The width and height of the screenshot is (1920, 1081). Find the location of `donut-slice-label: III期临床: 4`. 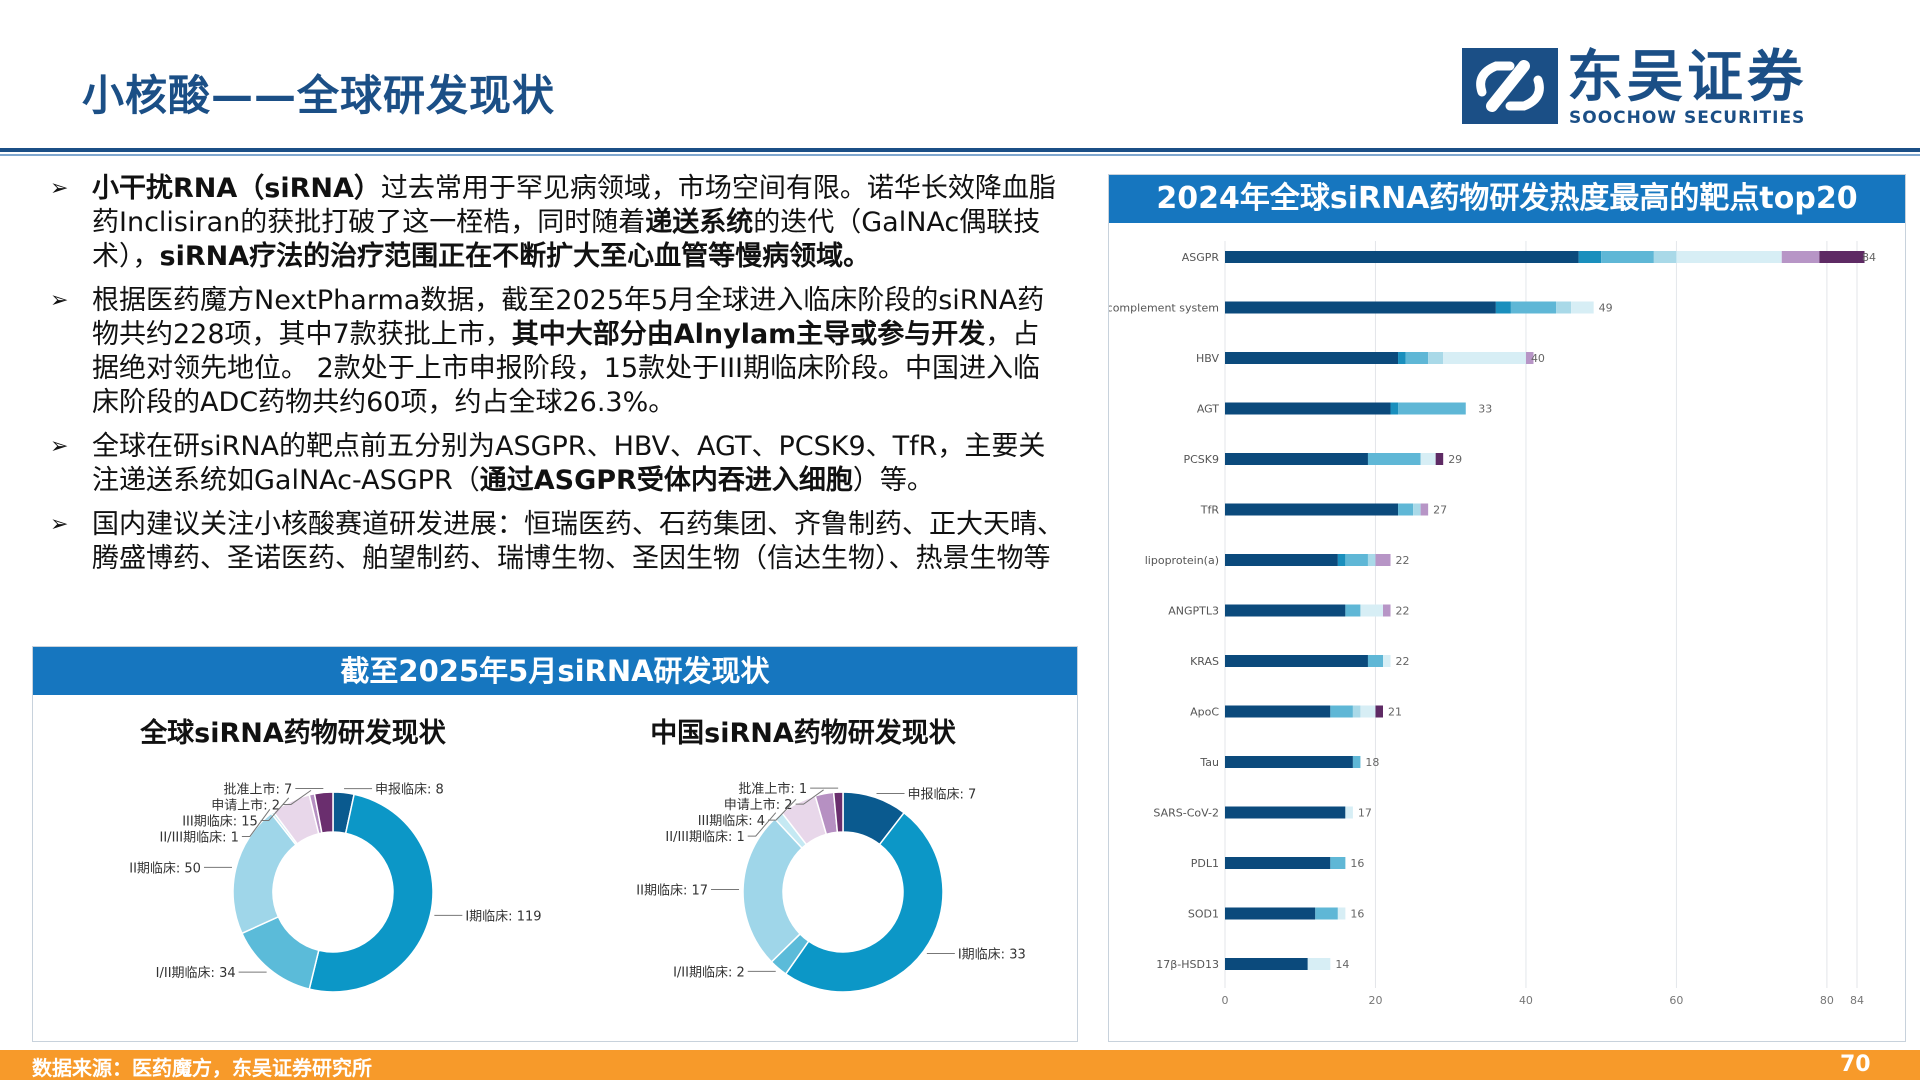

donut-slice-label: III期临床: 4 is located at coordinates (731, 821).